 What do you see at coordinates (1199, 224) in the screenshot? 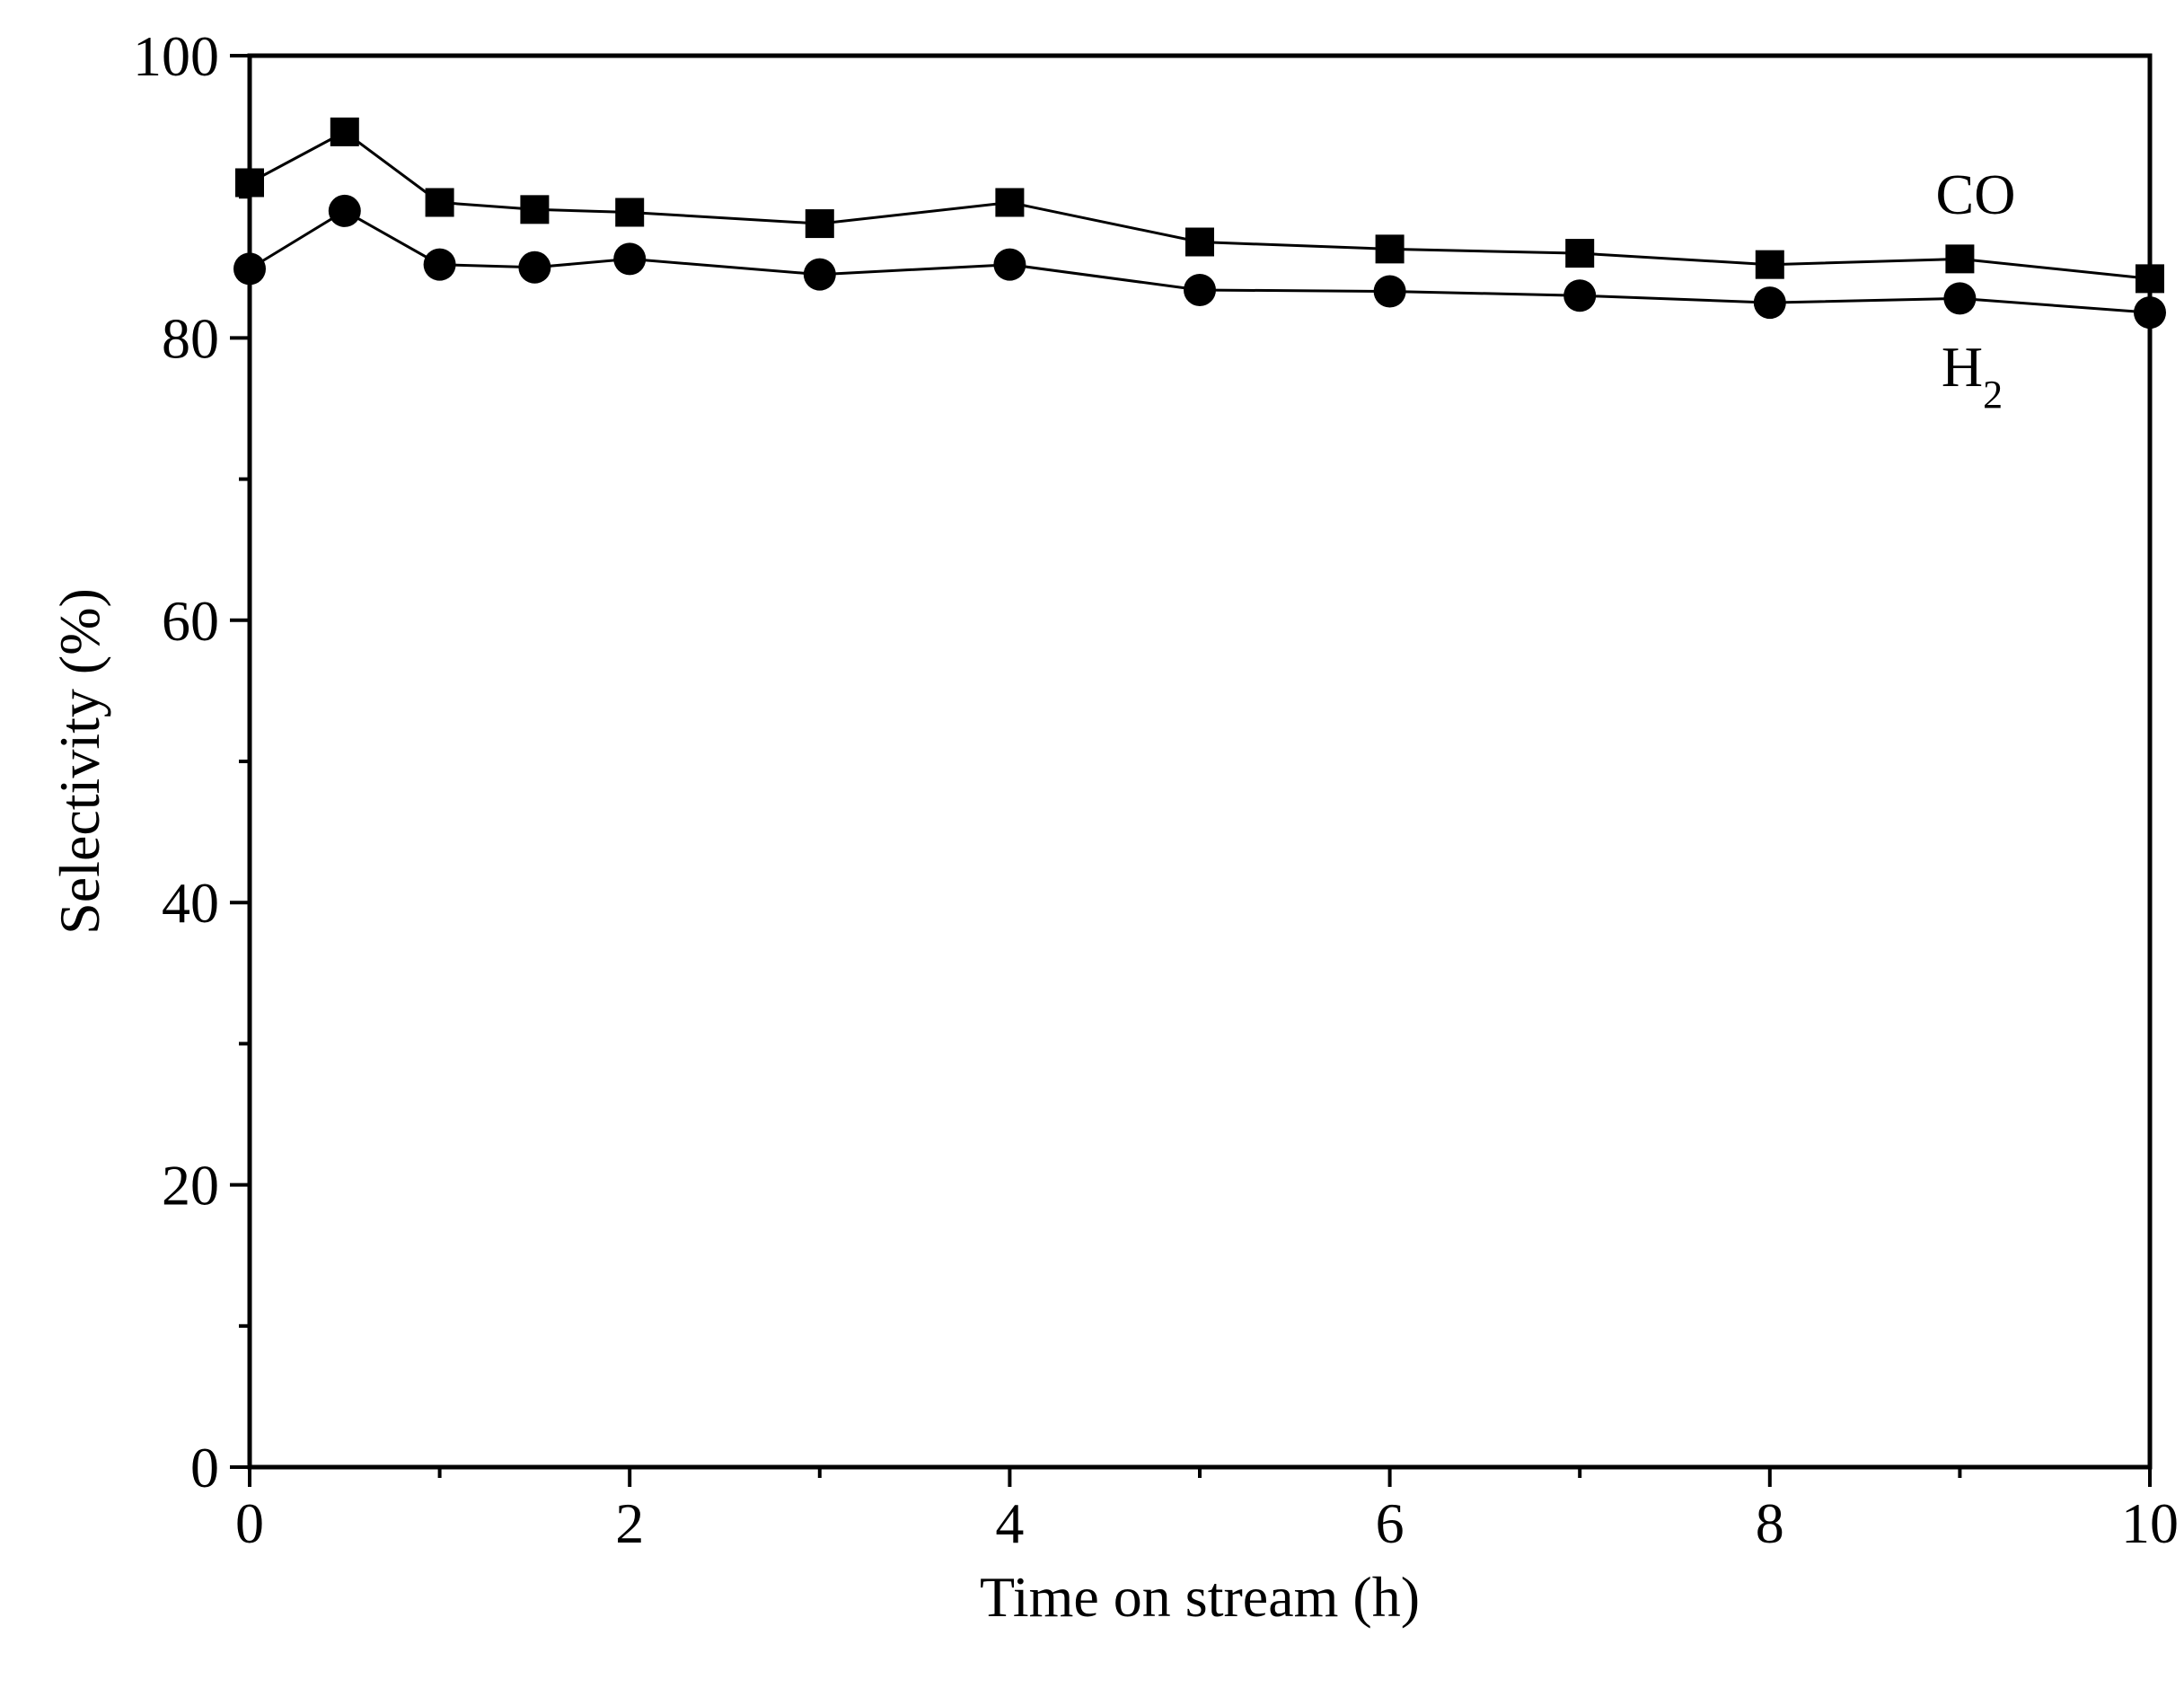
I see `series-layer` at bounding box center [1199, 224].